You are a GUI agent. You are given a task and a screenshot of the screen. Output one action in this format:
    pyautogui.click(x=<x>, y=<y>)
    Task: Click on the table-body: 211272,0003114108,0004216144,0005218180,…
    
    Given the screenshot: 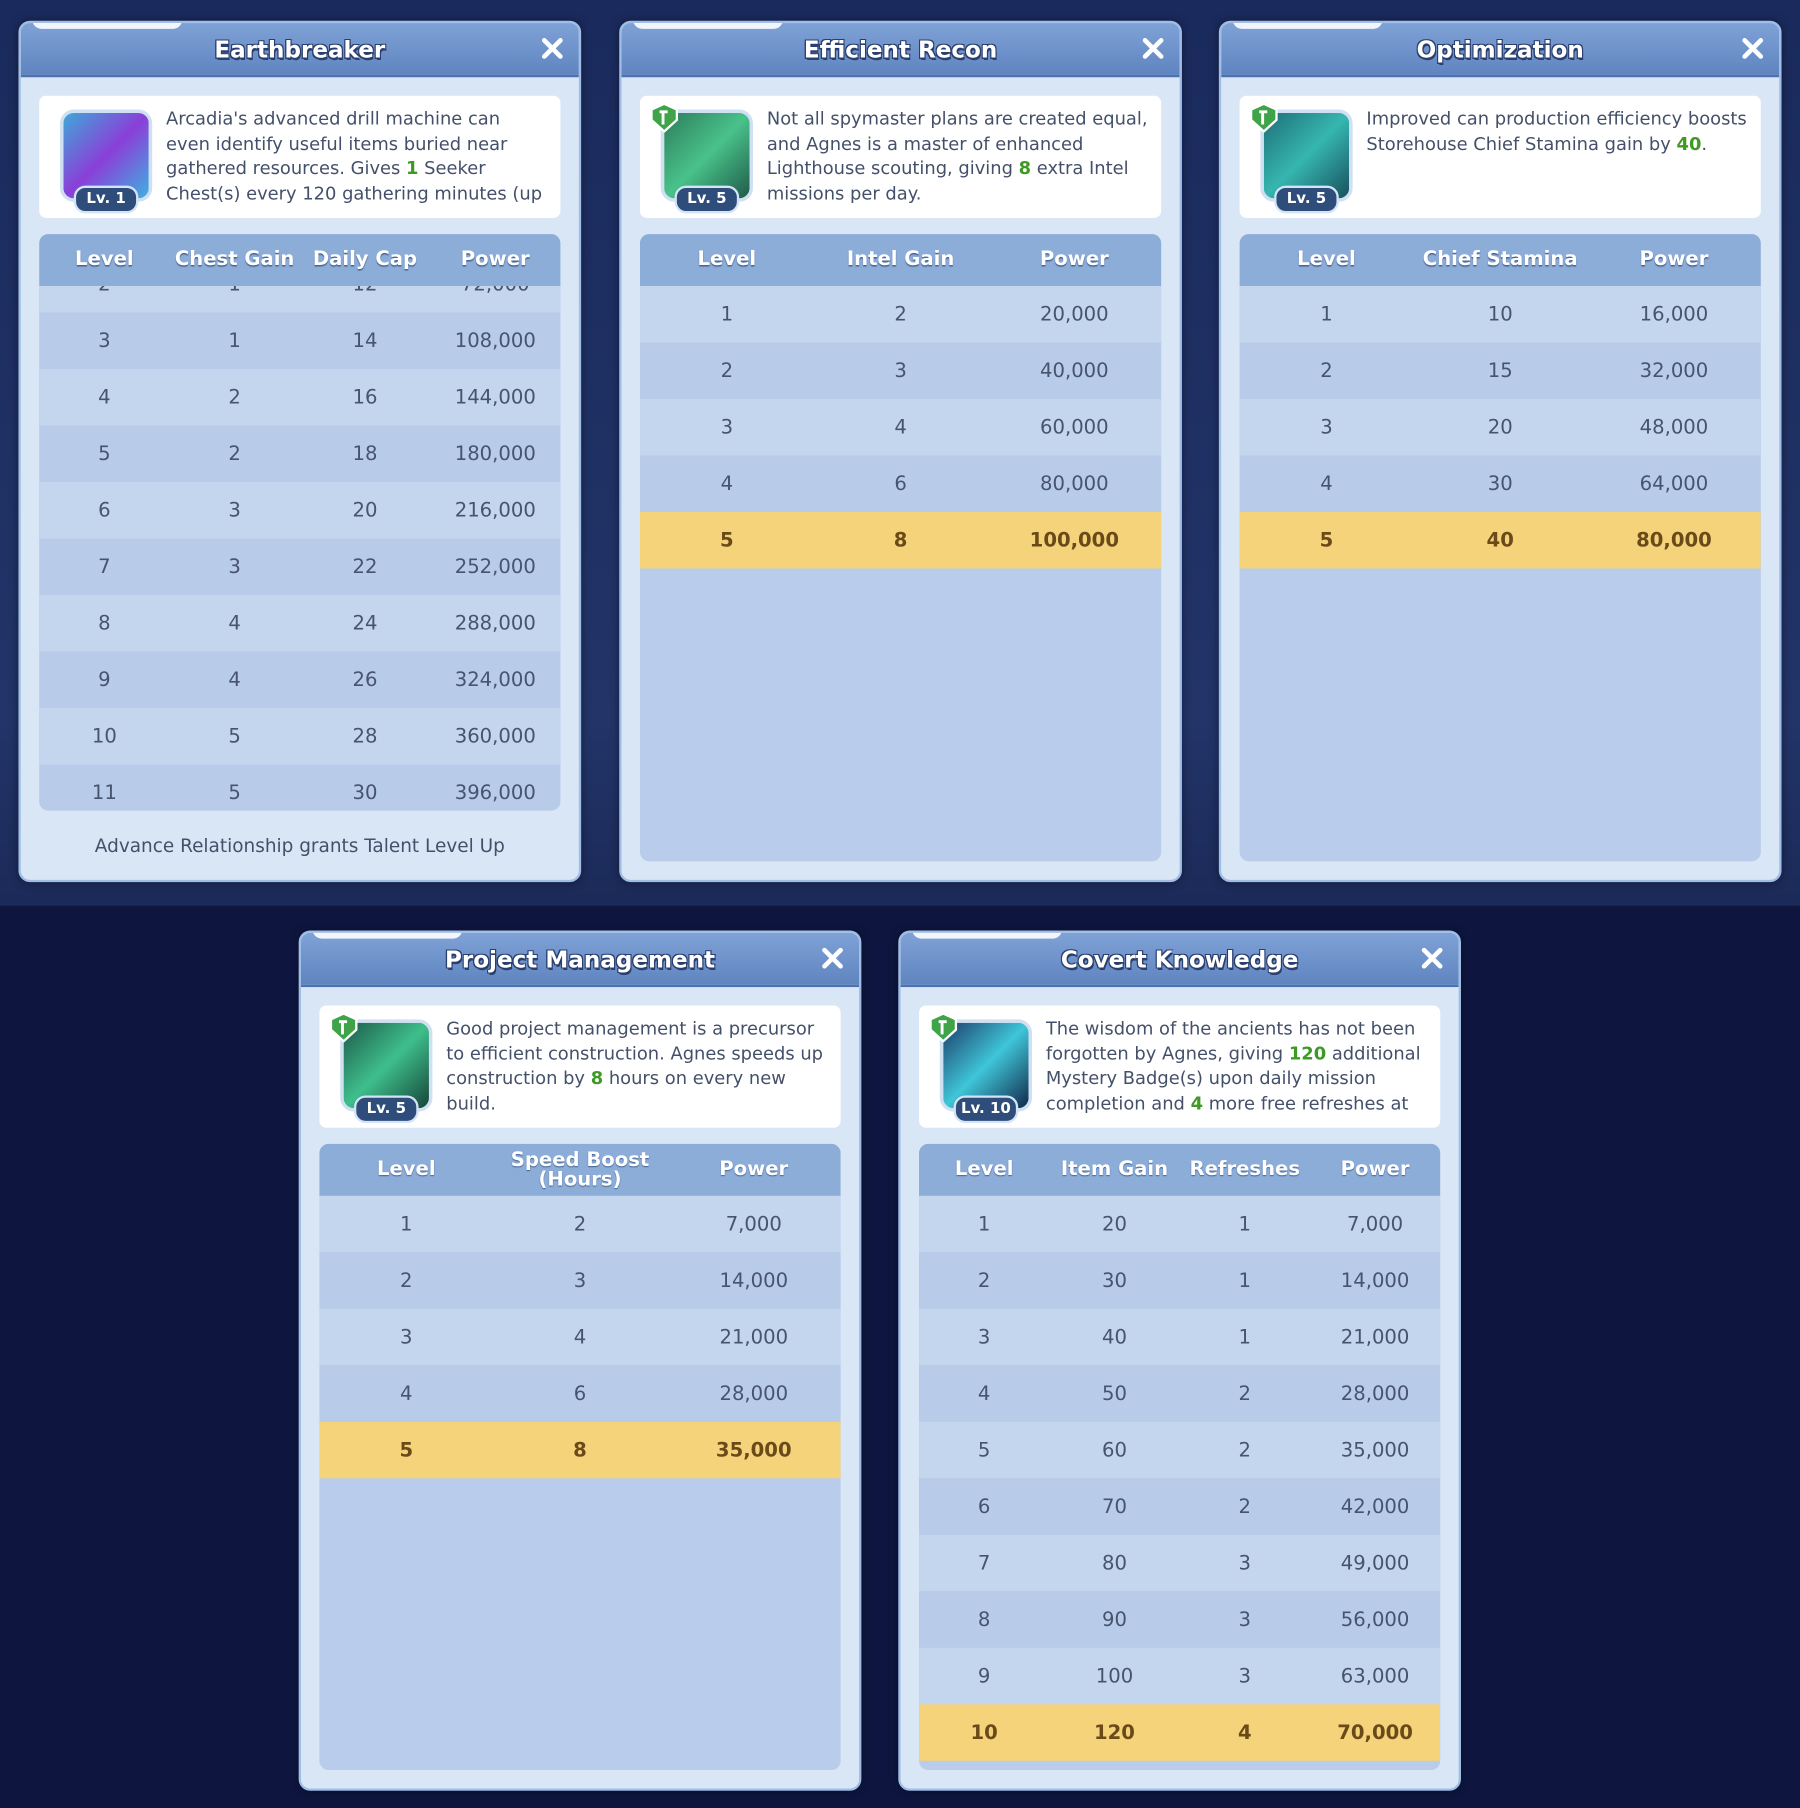 What is the action you would take?
    pyautogui.click(x=300, y=548)
    